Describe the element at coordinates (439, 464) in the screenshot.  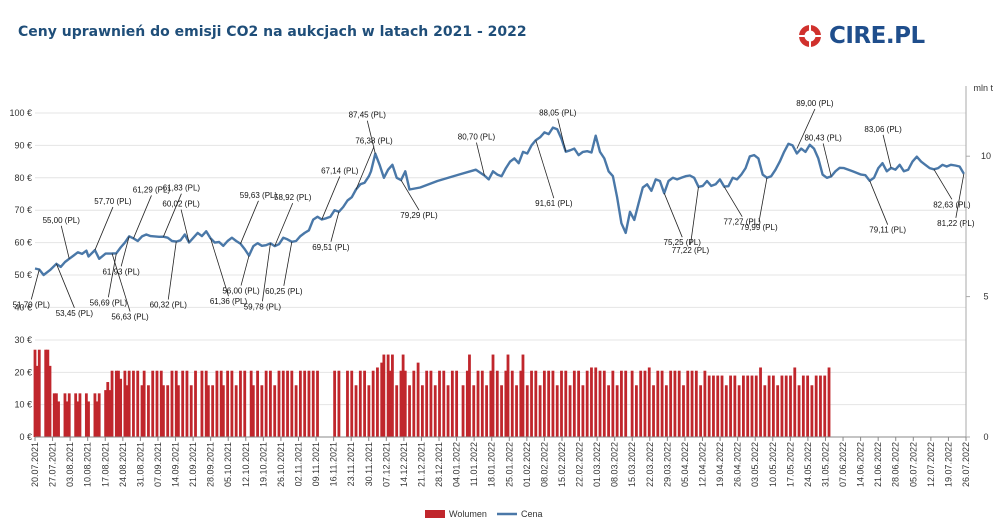
I see `x-tick-label: 28.12.2021` at that location.